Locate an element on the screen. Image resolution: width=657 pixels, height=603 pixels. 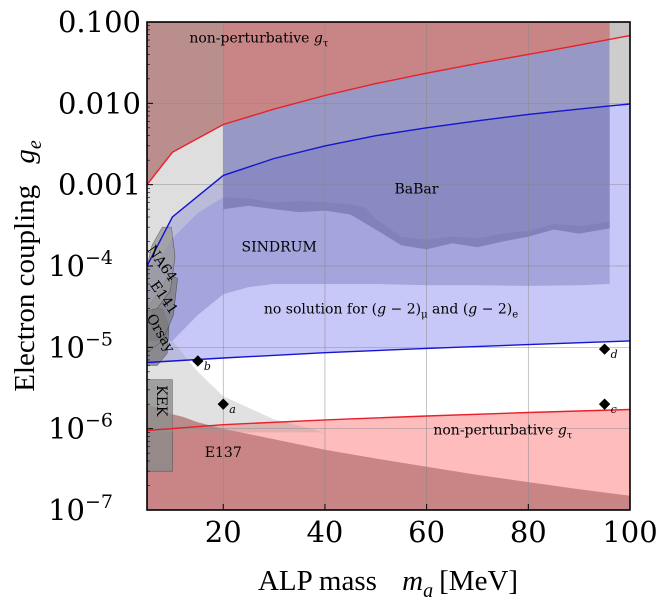
region-kek is located at coordinates (160, 425).